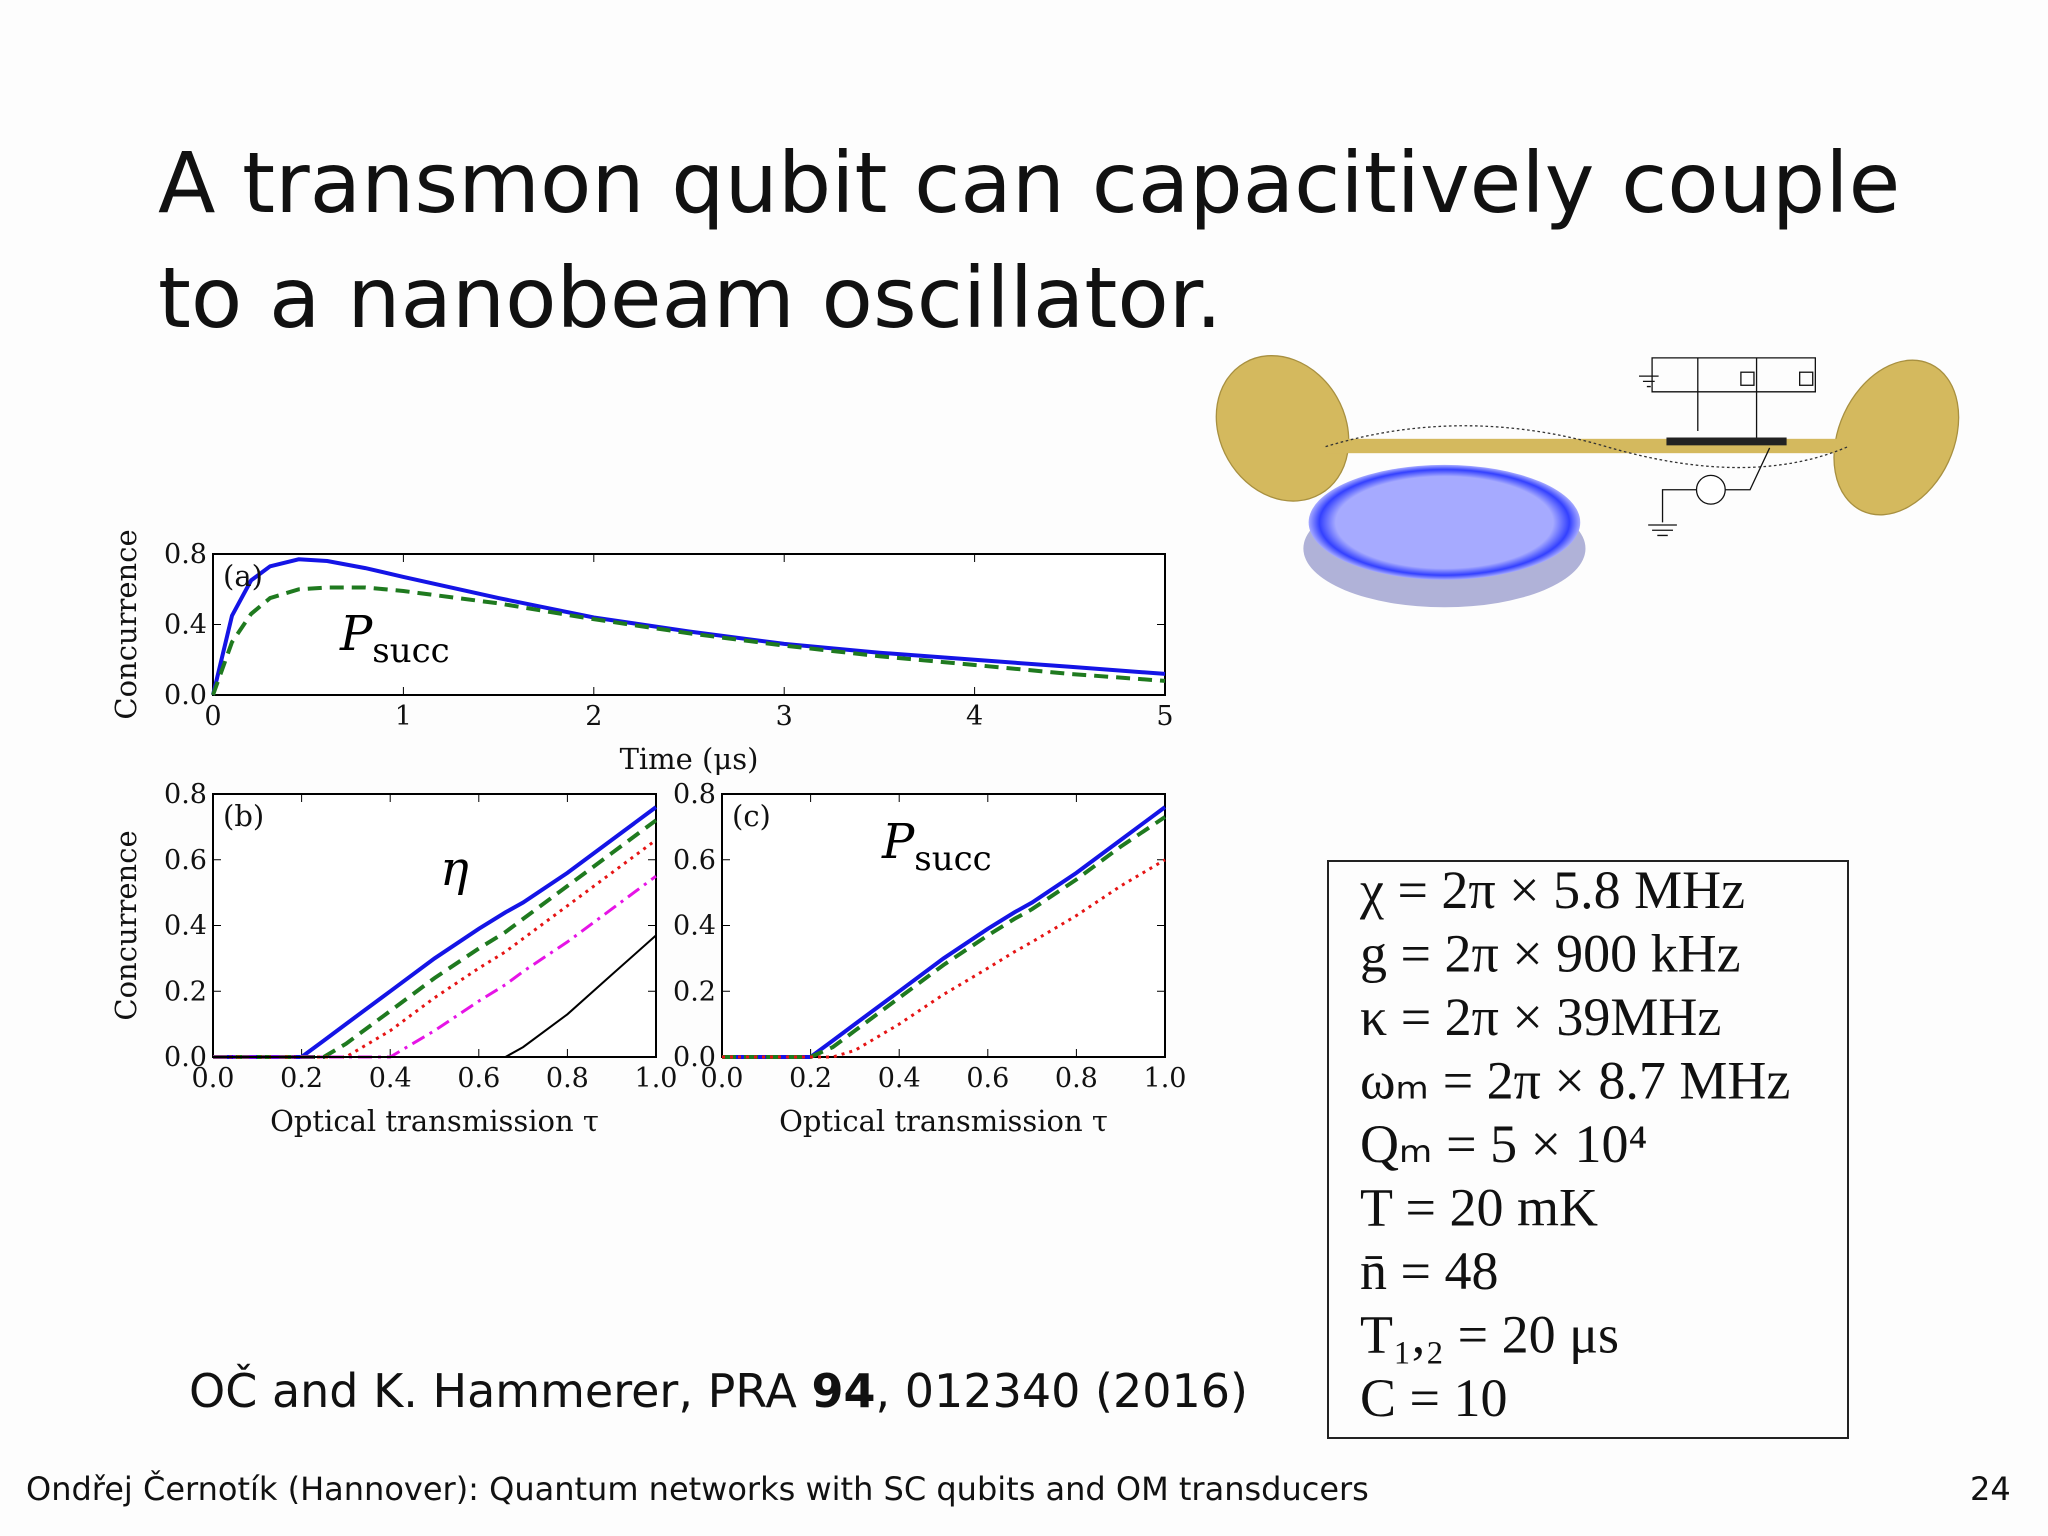 This screenshot has height=1536, width=2048. Describe the element at coordinates (1587, 481) in the screenshot. I see `device-illustration` at that location.